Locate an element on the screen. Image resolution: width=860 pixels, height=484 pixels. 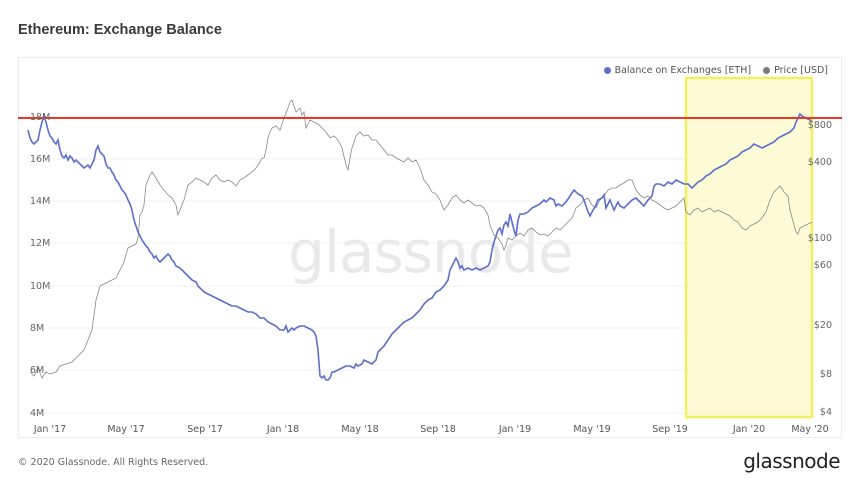
y-tick-4m: 4M is located at coordinates (37, 413).